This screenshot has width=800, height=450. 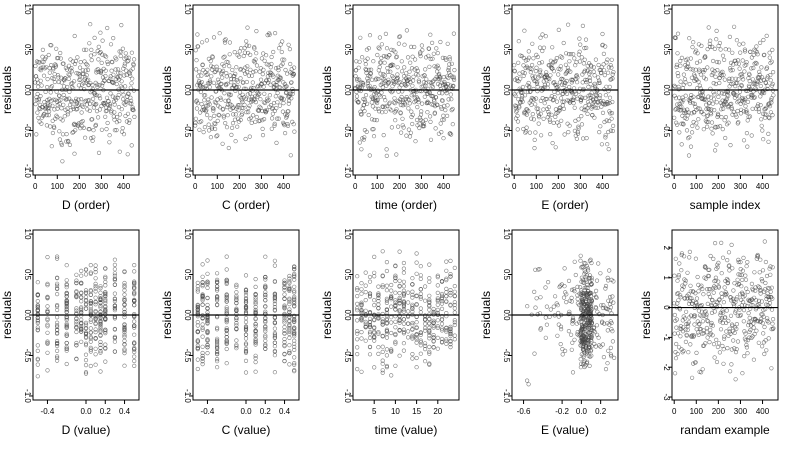 What do you see at coordinates (562, 411) in the screenshot?
I see `x-tick-label: -0.2` at bounding box center [562, 411].